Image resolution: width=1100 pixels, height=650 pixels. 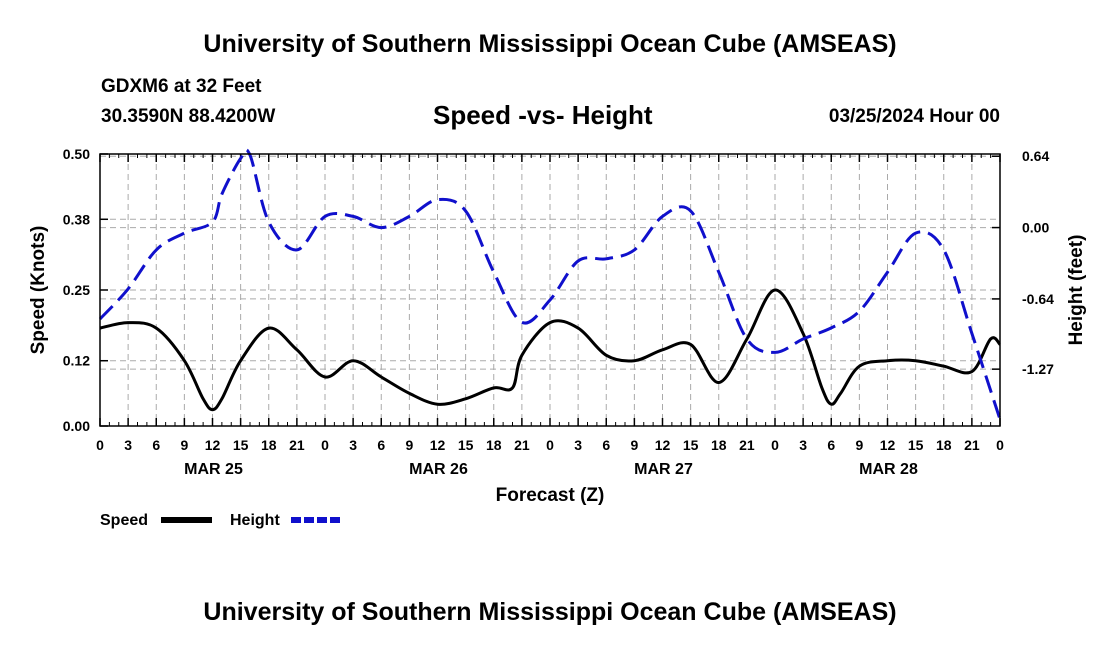 I want to click on y2-axis-label: Height (feet), so click(x=1076, y=290).